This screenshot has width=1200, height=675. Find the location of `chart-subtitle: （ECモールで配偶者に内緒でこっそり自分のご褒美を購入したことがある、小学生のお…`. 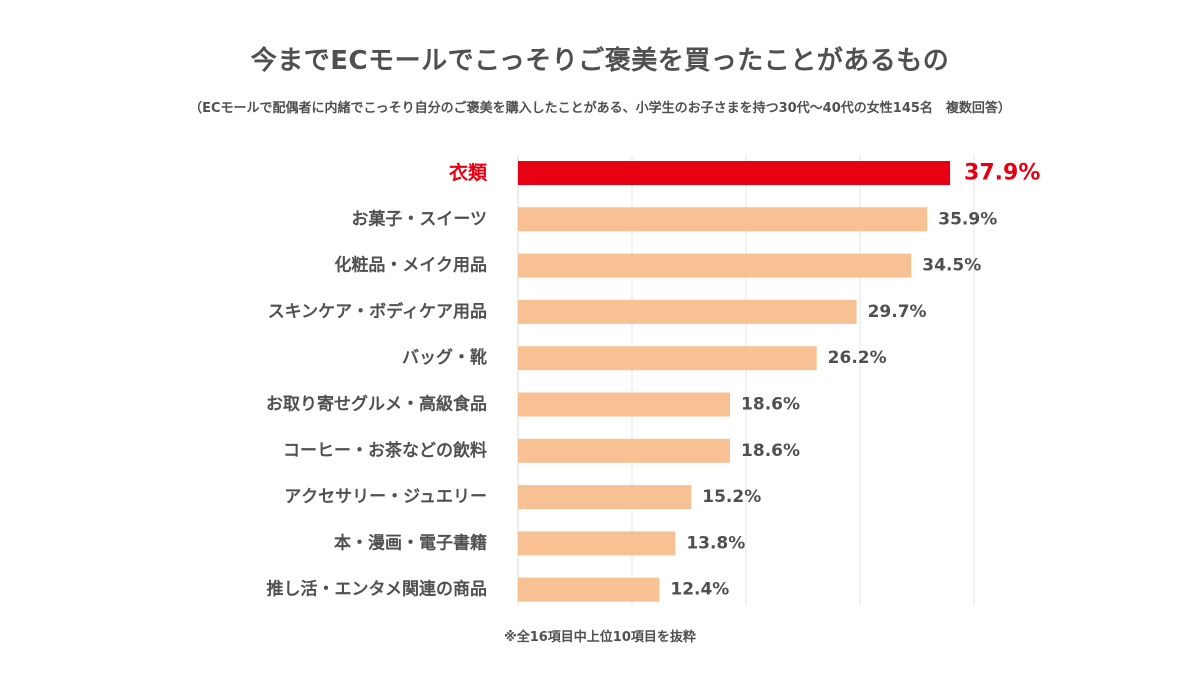

chart-subtitle: （ECモールで配偶者に内緒でこっそり自分のご褒美を購入したことがある、小学生のお… is located at coordinates (600, 108).